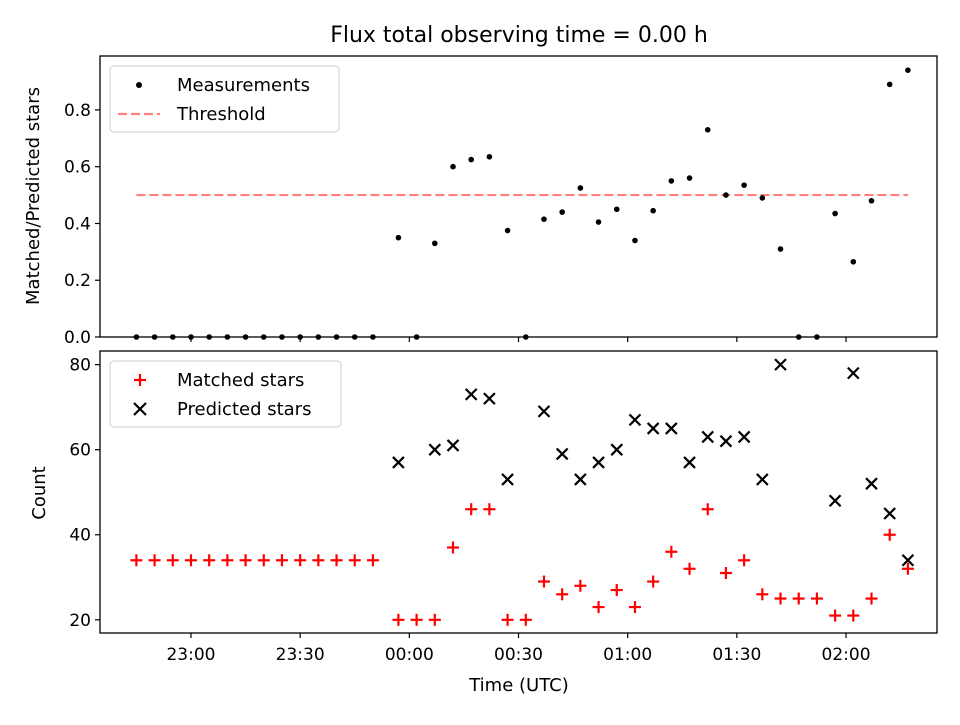 Image resolution: width=960 pixels, height=725 pixels. I want to click on bottom-x-tick-label: 23:30, so click(300, 655).